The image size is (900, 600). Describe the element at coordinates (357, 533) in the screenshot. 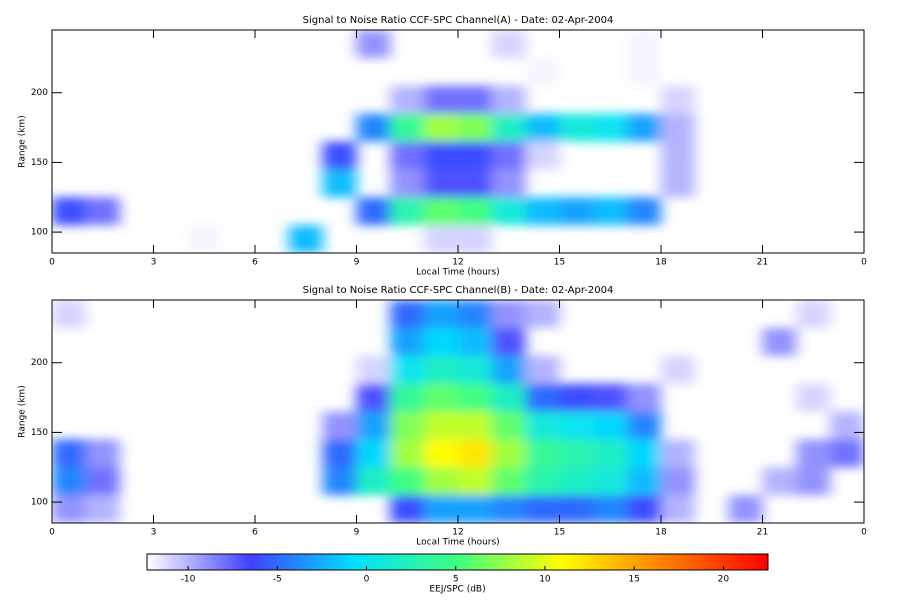

I see `x-tick-label: 9` at that location.